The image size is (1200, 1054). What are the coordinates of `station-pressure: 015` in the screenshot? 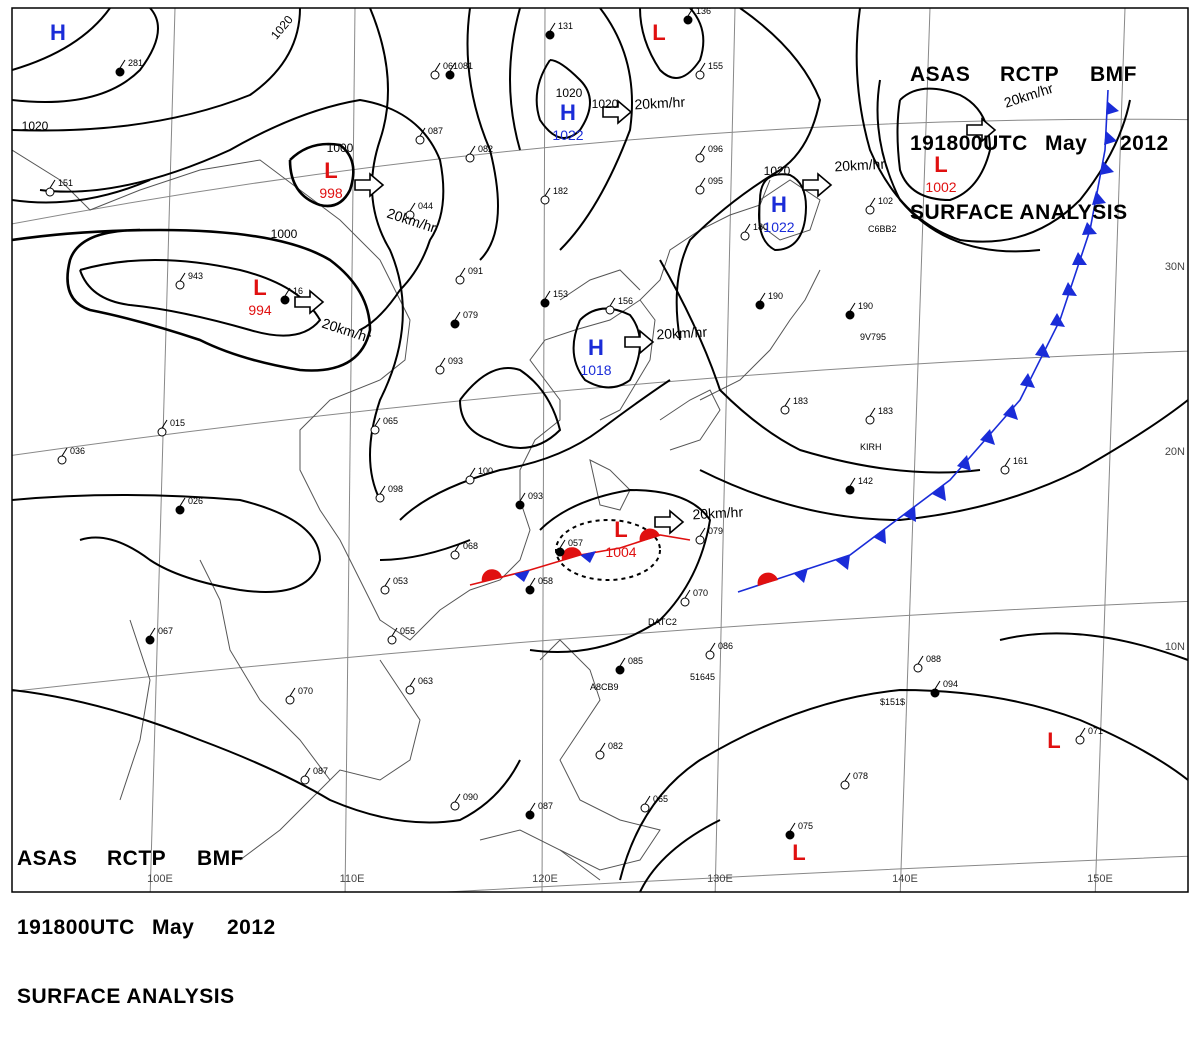 It's located at (177, 423).